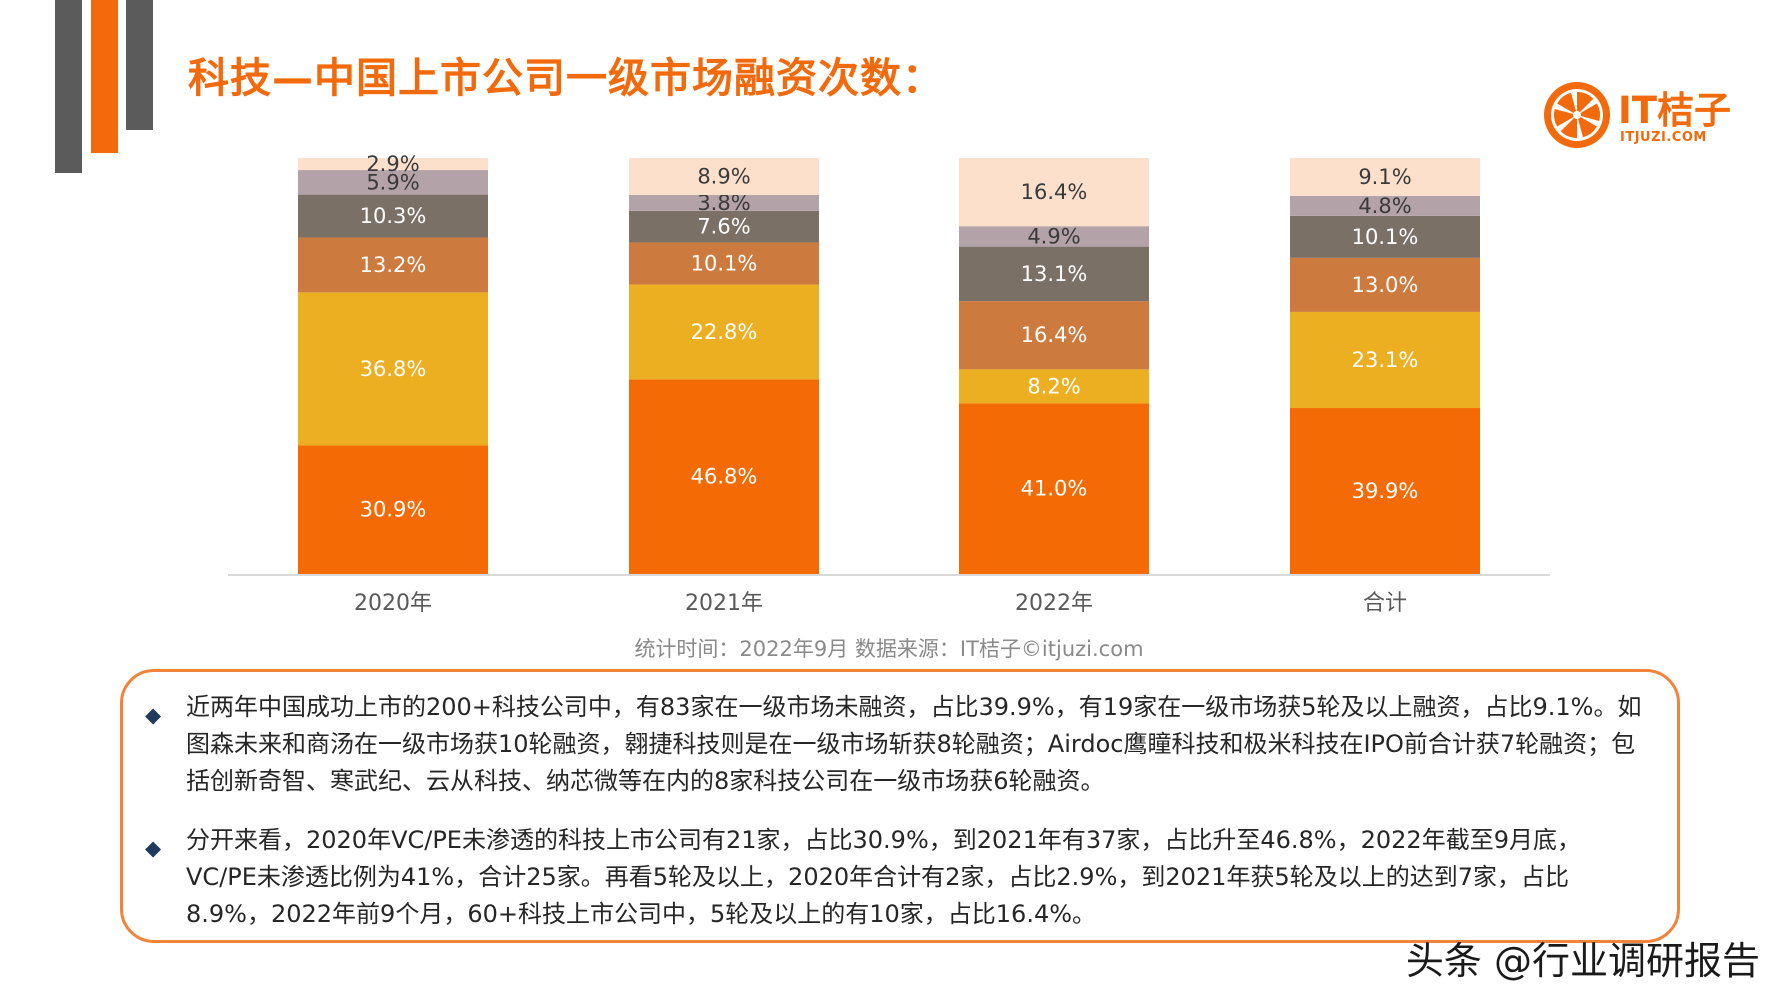  I want to click on data-label: 22.8%, so click(724, 332).